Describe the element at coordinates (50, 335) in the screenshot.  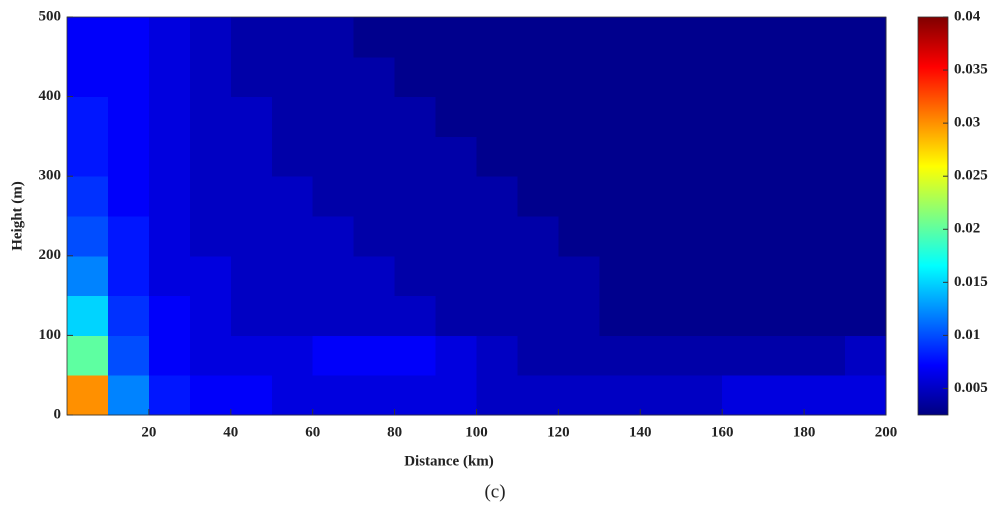
I see `y-tick-label: 100` at that location.